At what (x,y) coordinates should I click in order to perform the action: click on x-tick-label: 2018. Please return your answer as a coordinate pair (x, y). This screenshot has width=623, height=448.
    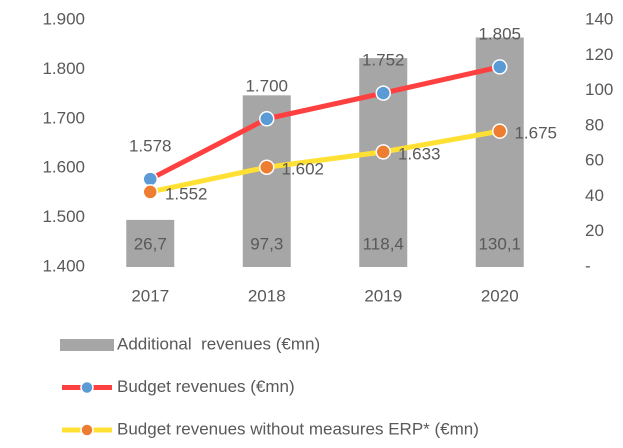
    Looking at the image, I should click on (267, 295).